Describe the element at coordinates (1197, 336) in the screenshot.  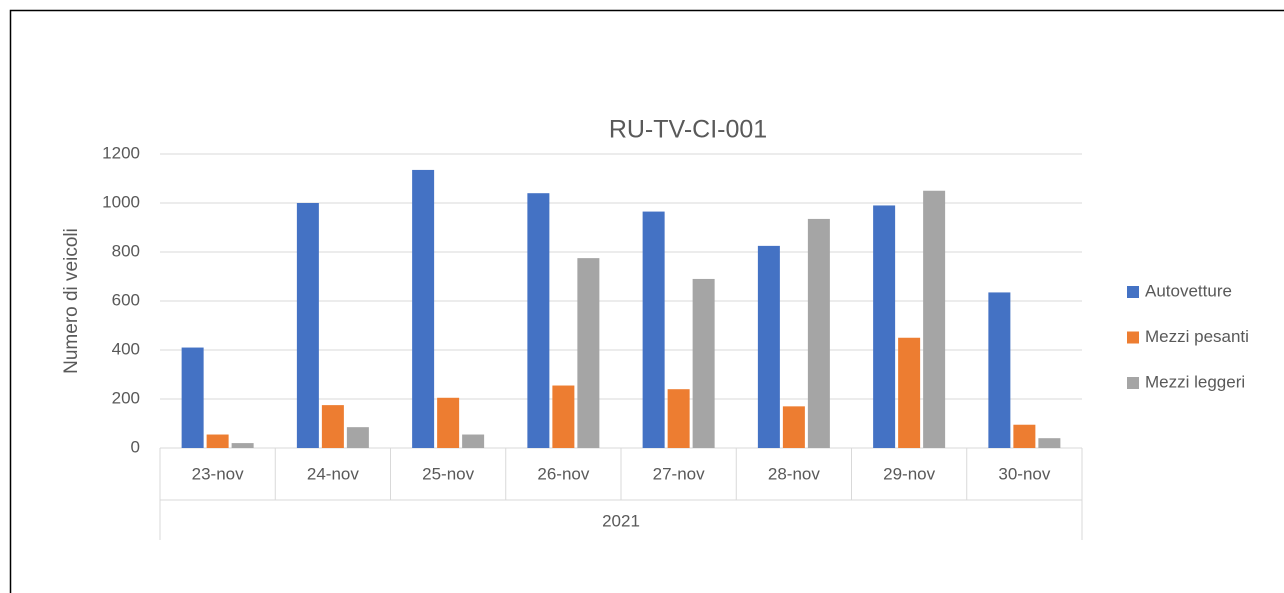
I see `legend-label: Mezzi pesanti` at that location.